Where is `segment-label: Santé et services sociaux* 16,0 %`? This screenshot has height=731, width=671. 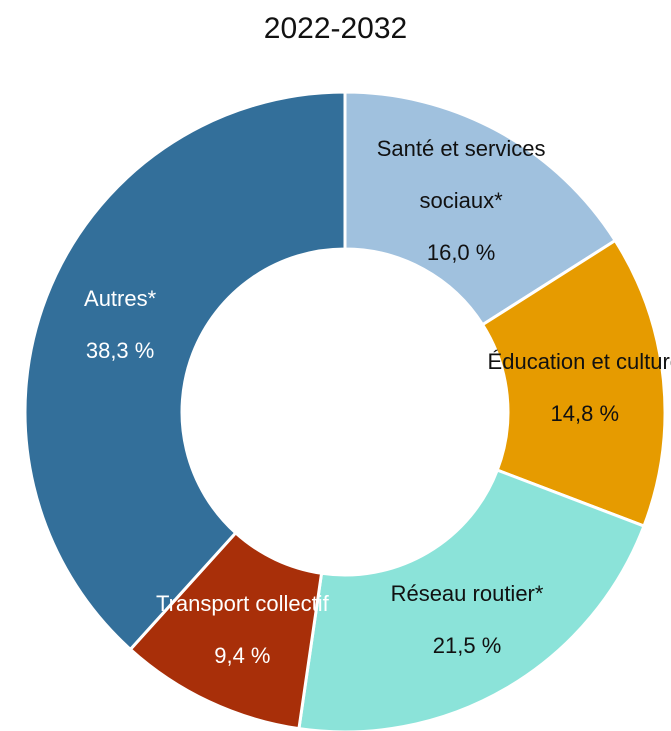 segment-label: Santé et services sociaux* 16,0 % is located at coordinates (461, 201).